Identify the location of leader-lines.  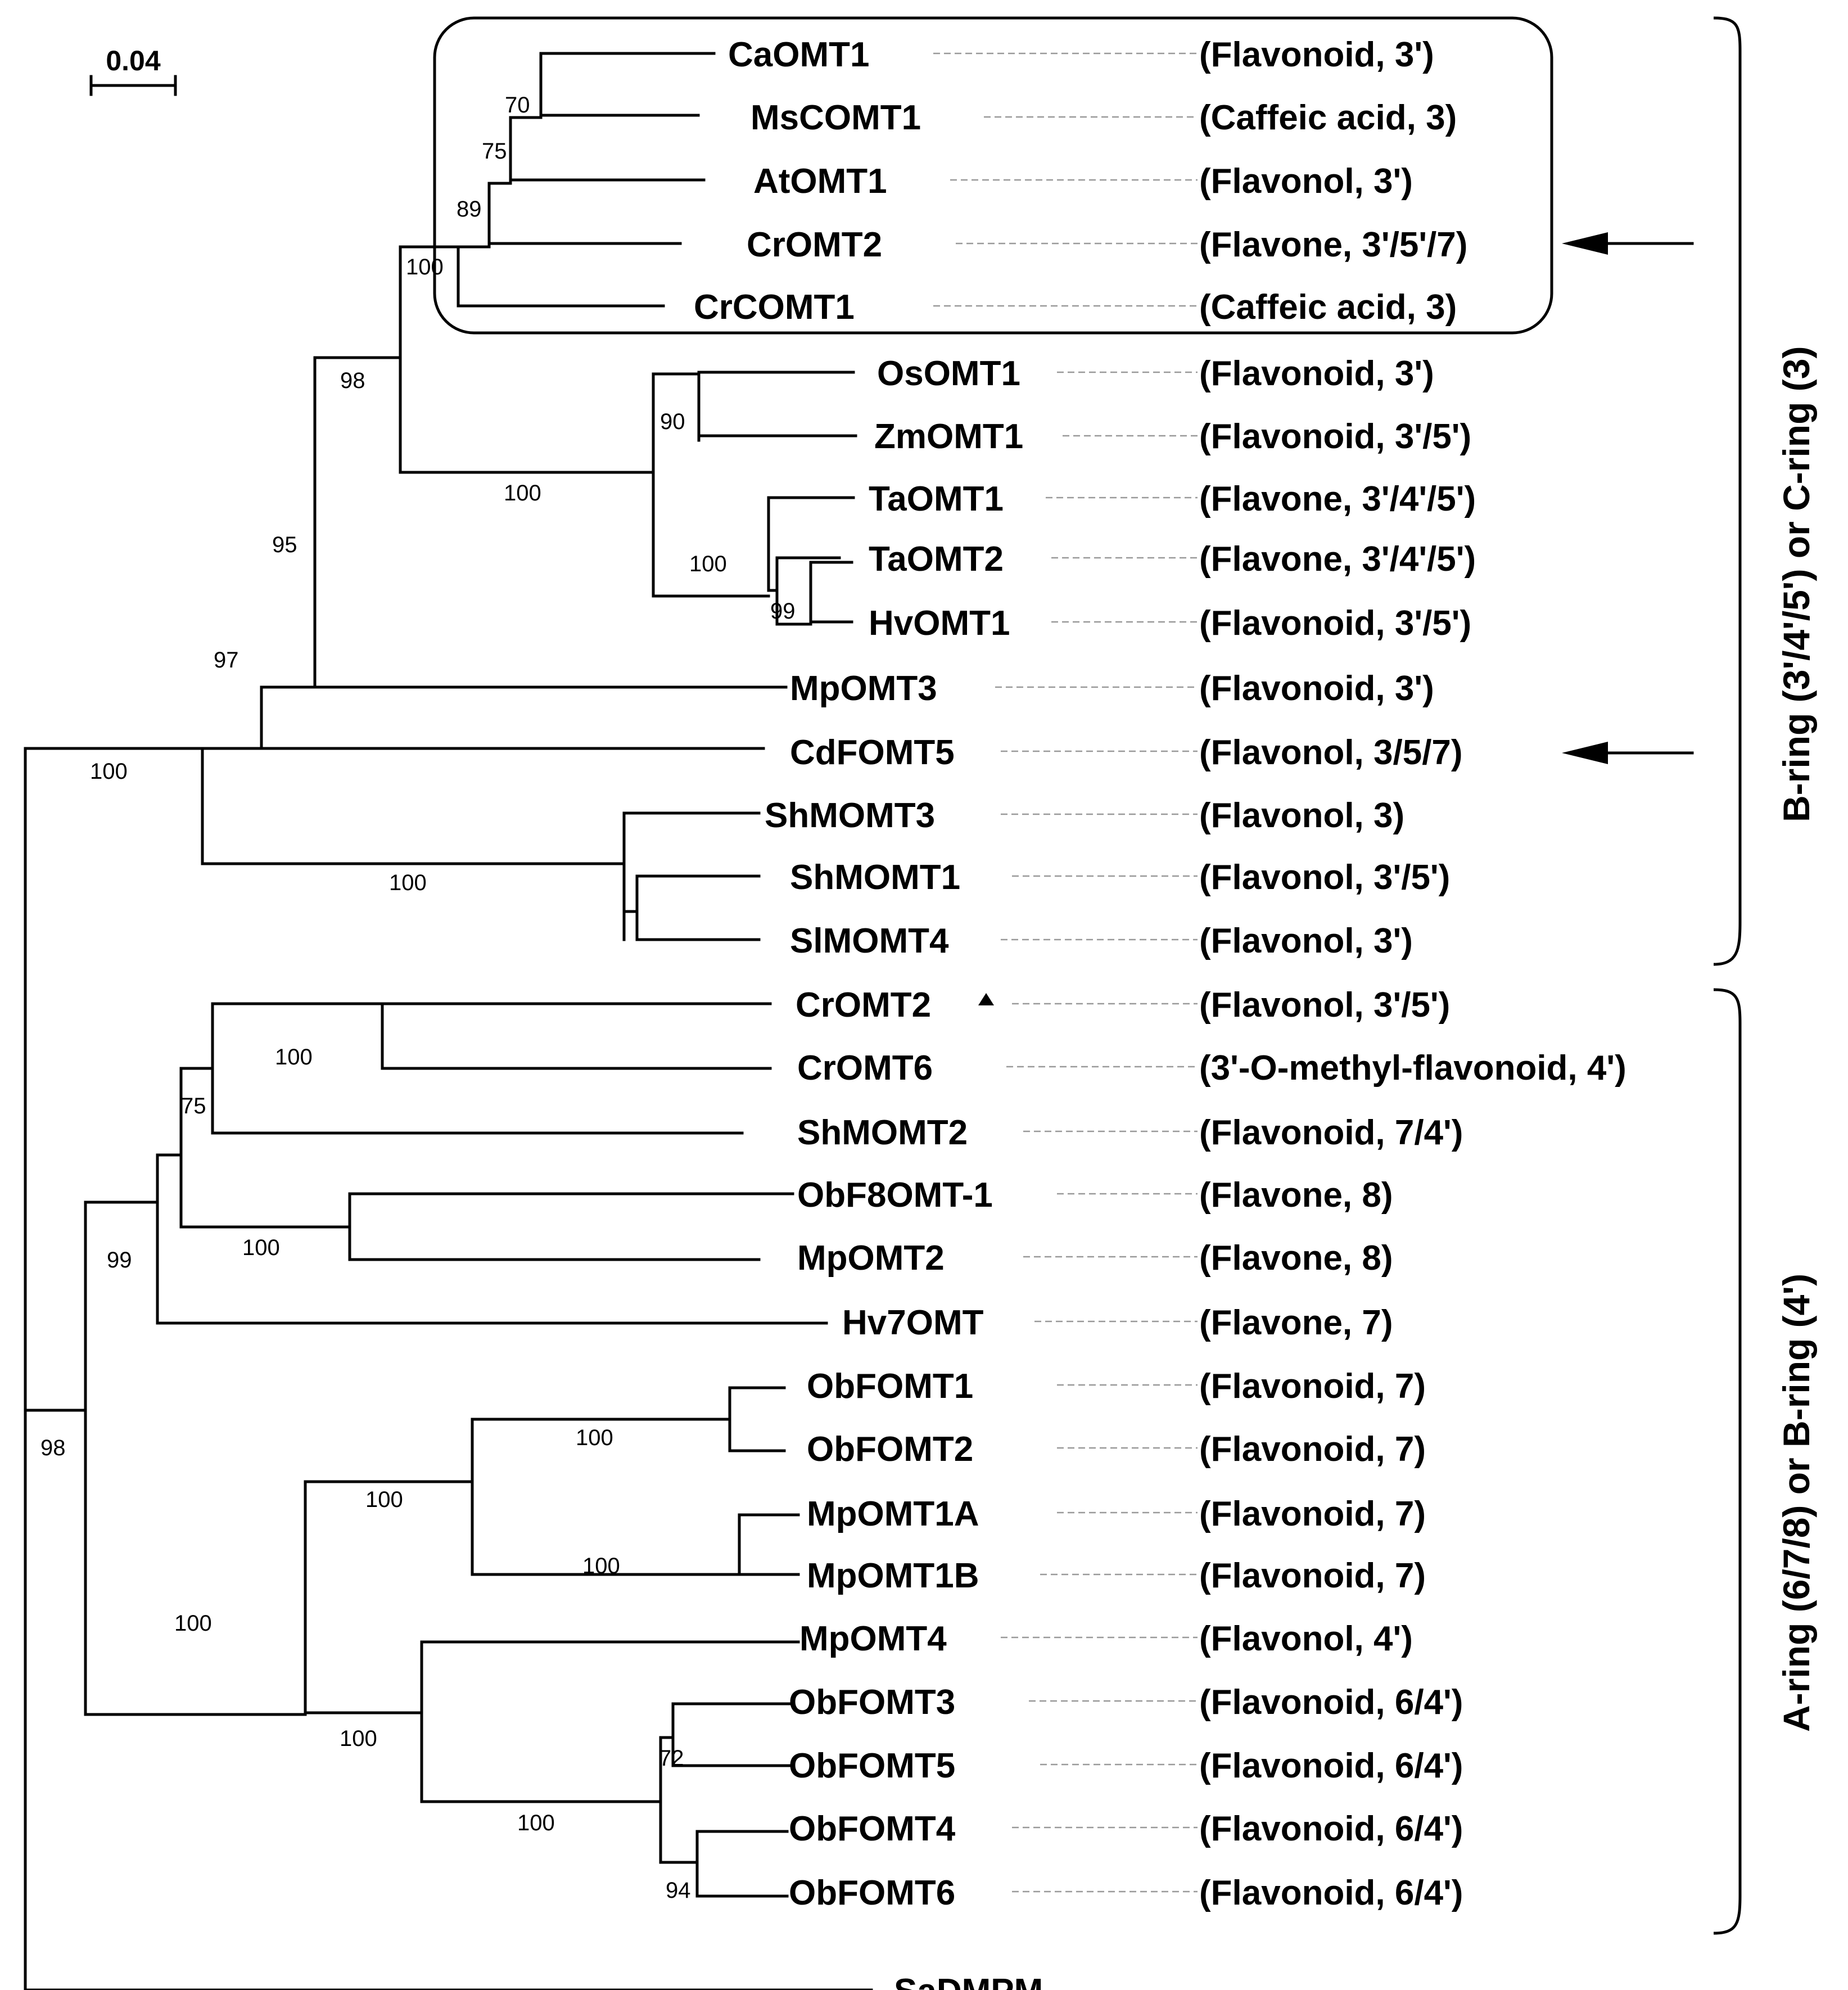
(1065, 972).